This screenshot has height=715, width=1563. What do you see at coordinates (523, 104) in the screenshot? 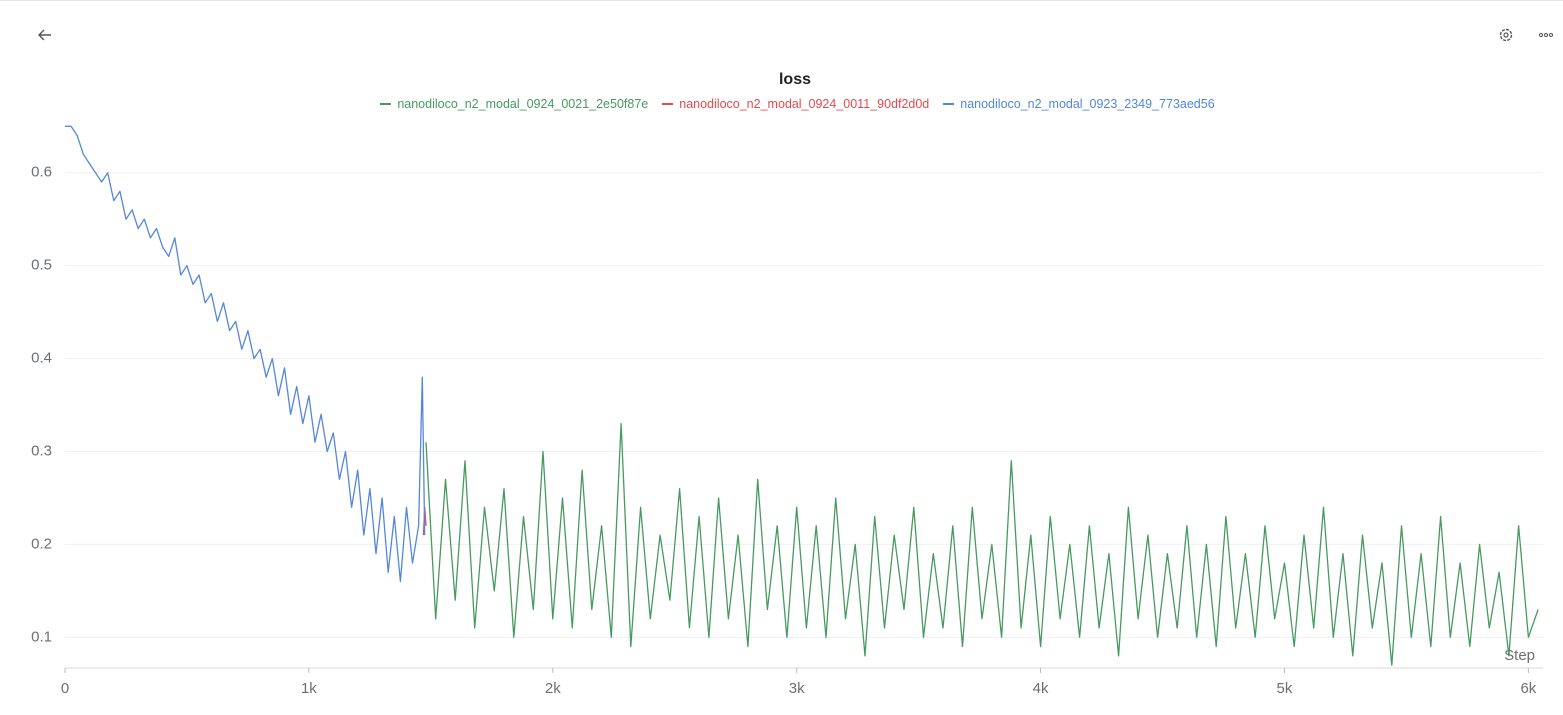
I see `legend-label: nanodiloco_n2_modal_0924_0021_2e50f87e` at bounding box center [523, 104].